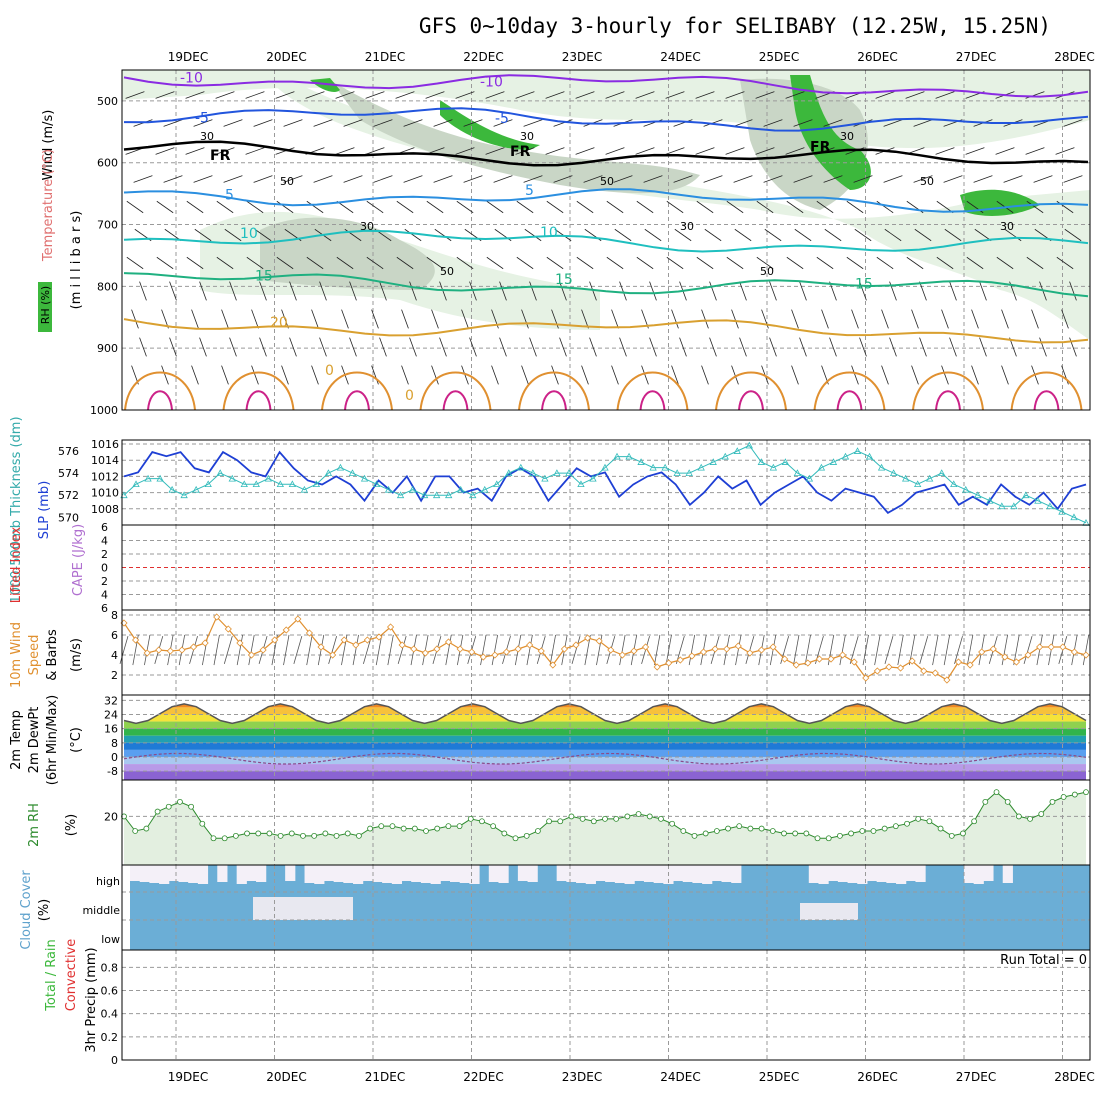 The height and width of the screenshot is (1100, 1100). Describe the element at coordinates (606, 153) in the screenshot. I see `isotherm-line` at that location.